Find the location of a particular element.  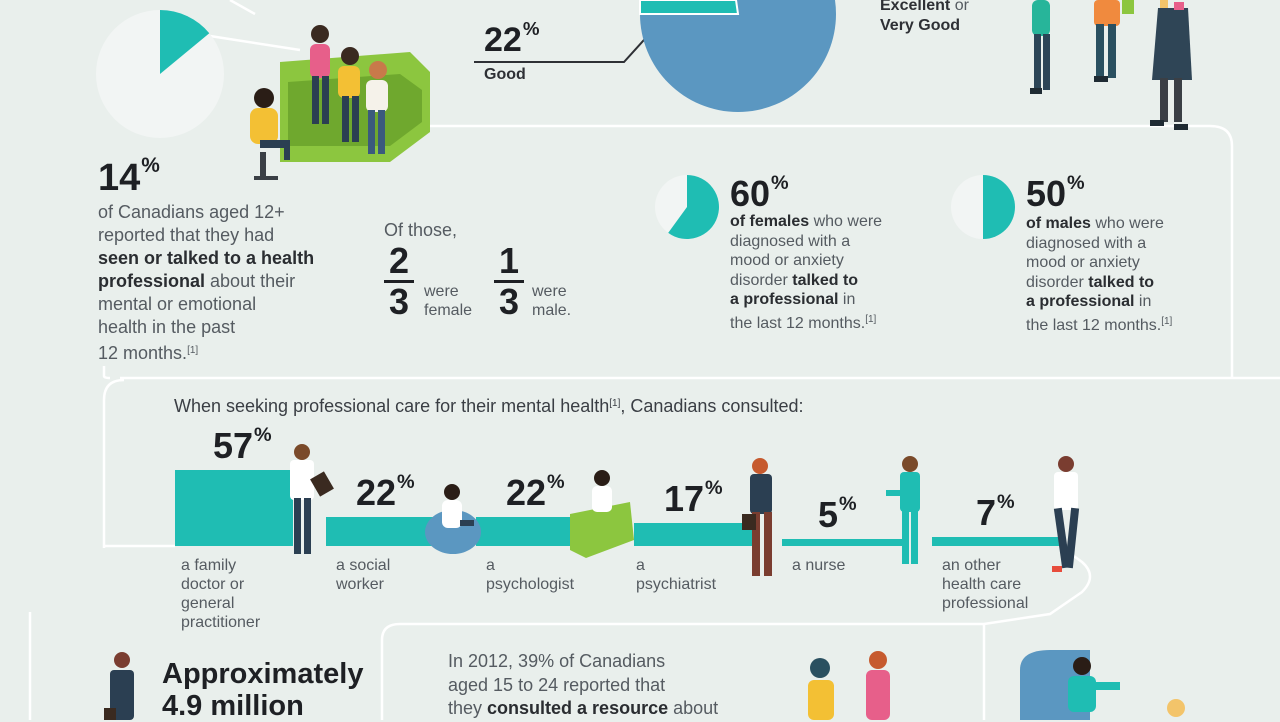

of-those-label: Of those, is located at coordinates (421, 230).